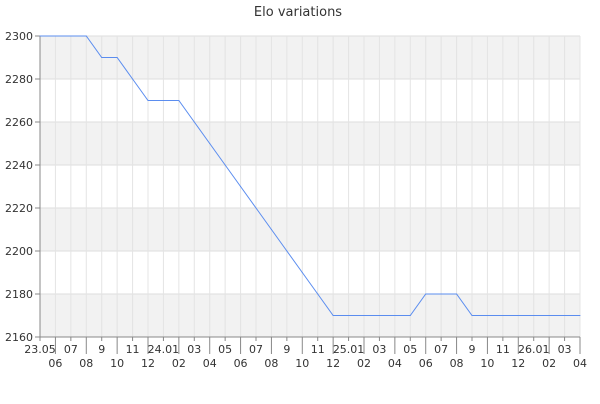  Describe the element at coordinates (40, 349) in the screenshot. I see `x-tick-label: 23.05` at that location.